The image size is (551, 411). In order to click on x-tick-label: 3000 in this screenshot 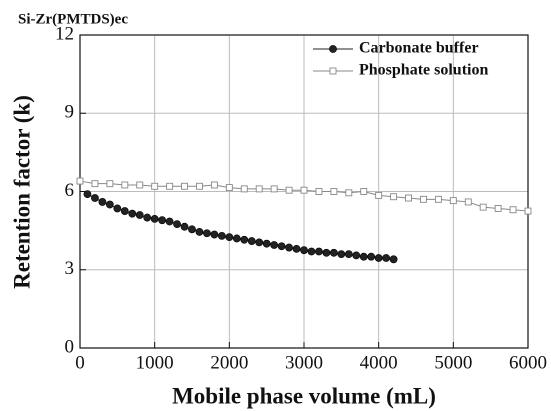, I will do `click(304, 362)`.